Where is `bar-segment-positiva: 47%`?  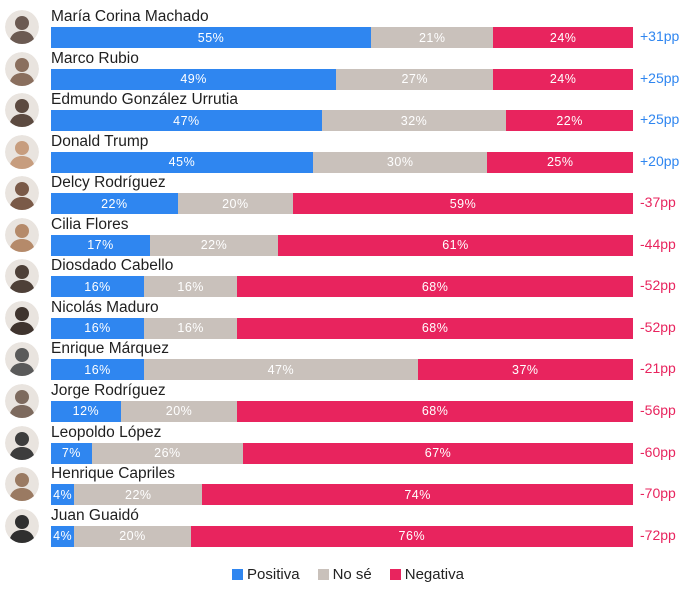 bar-segment-positiva: 47% is located at coordinates (186, 121).